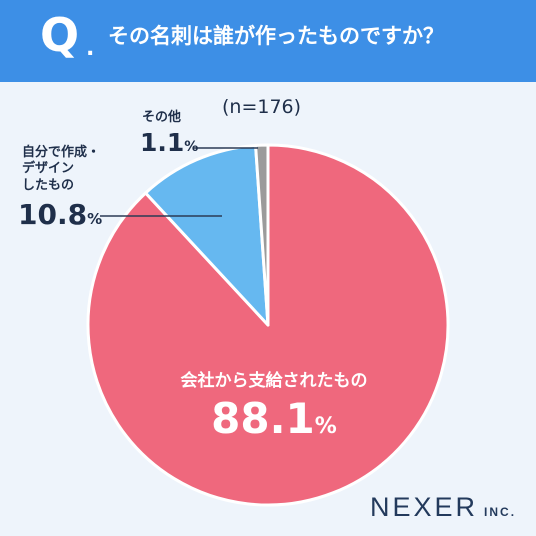 The height and width of the screenshot is (536, 536). Describe the element at coordinates (263, 418) in the screenshot. I see `company-percent-value: 88.1` at that location.